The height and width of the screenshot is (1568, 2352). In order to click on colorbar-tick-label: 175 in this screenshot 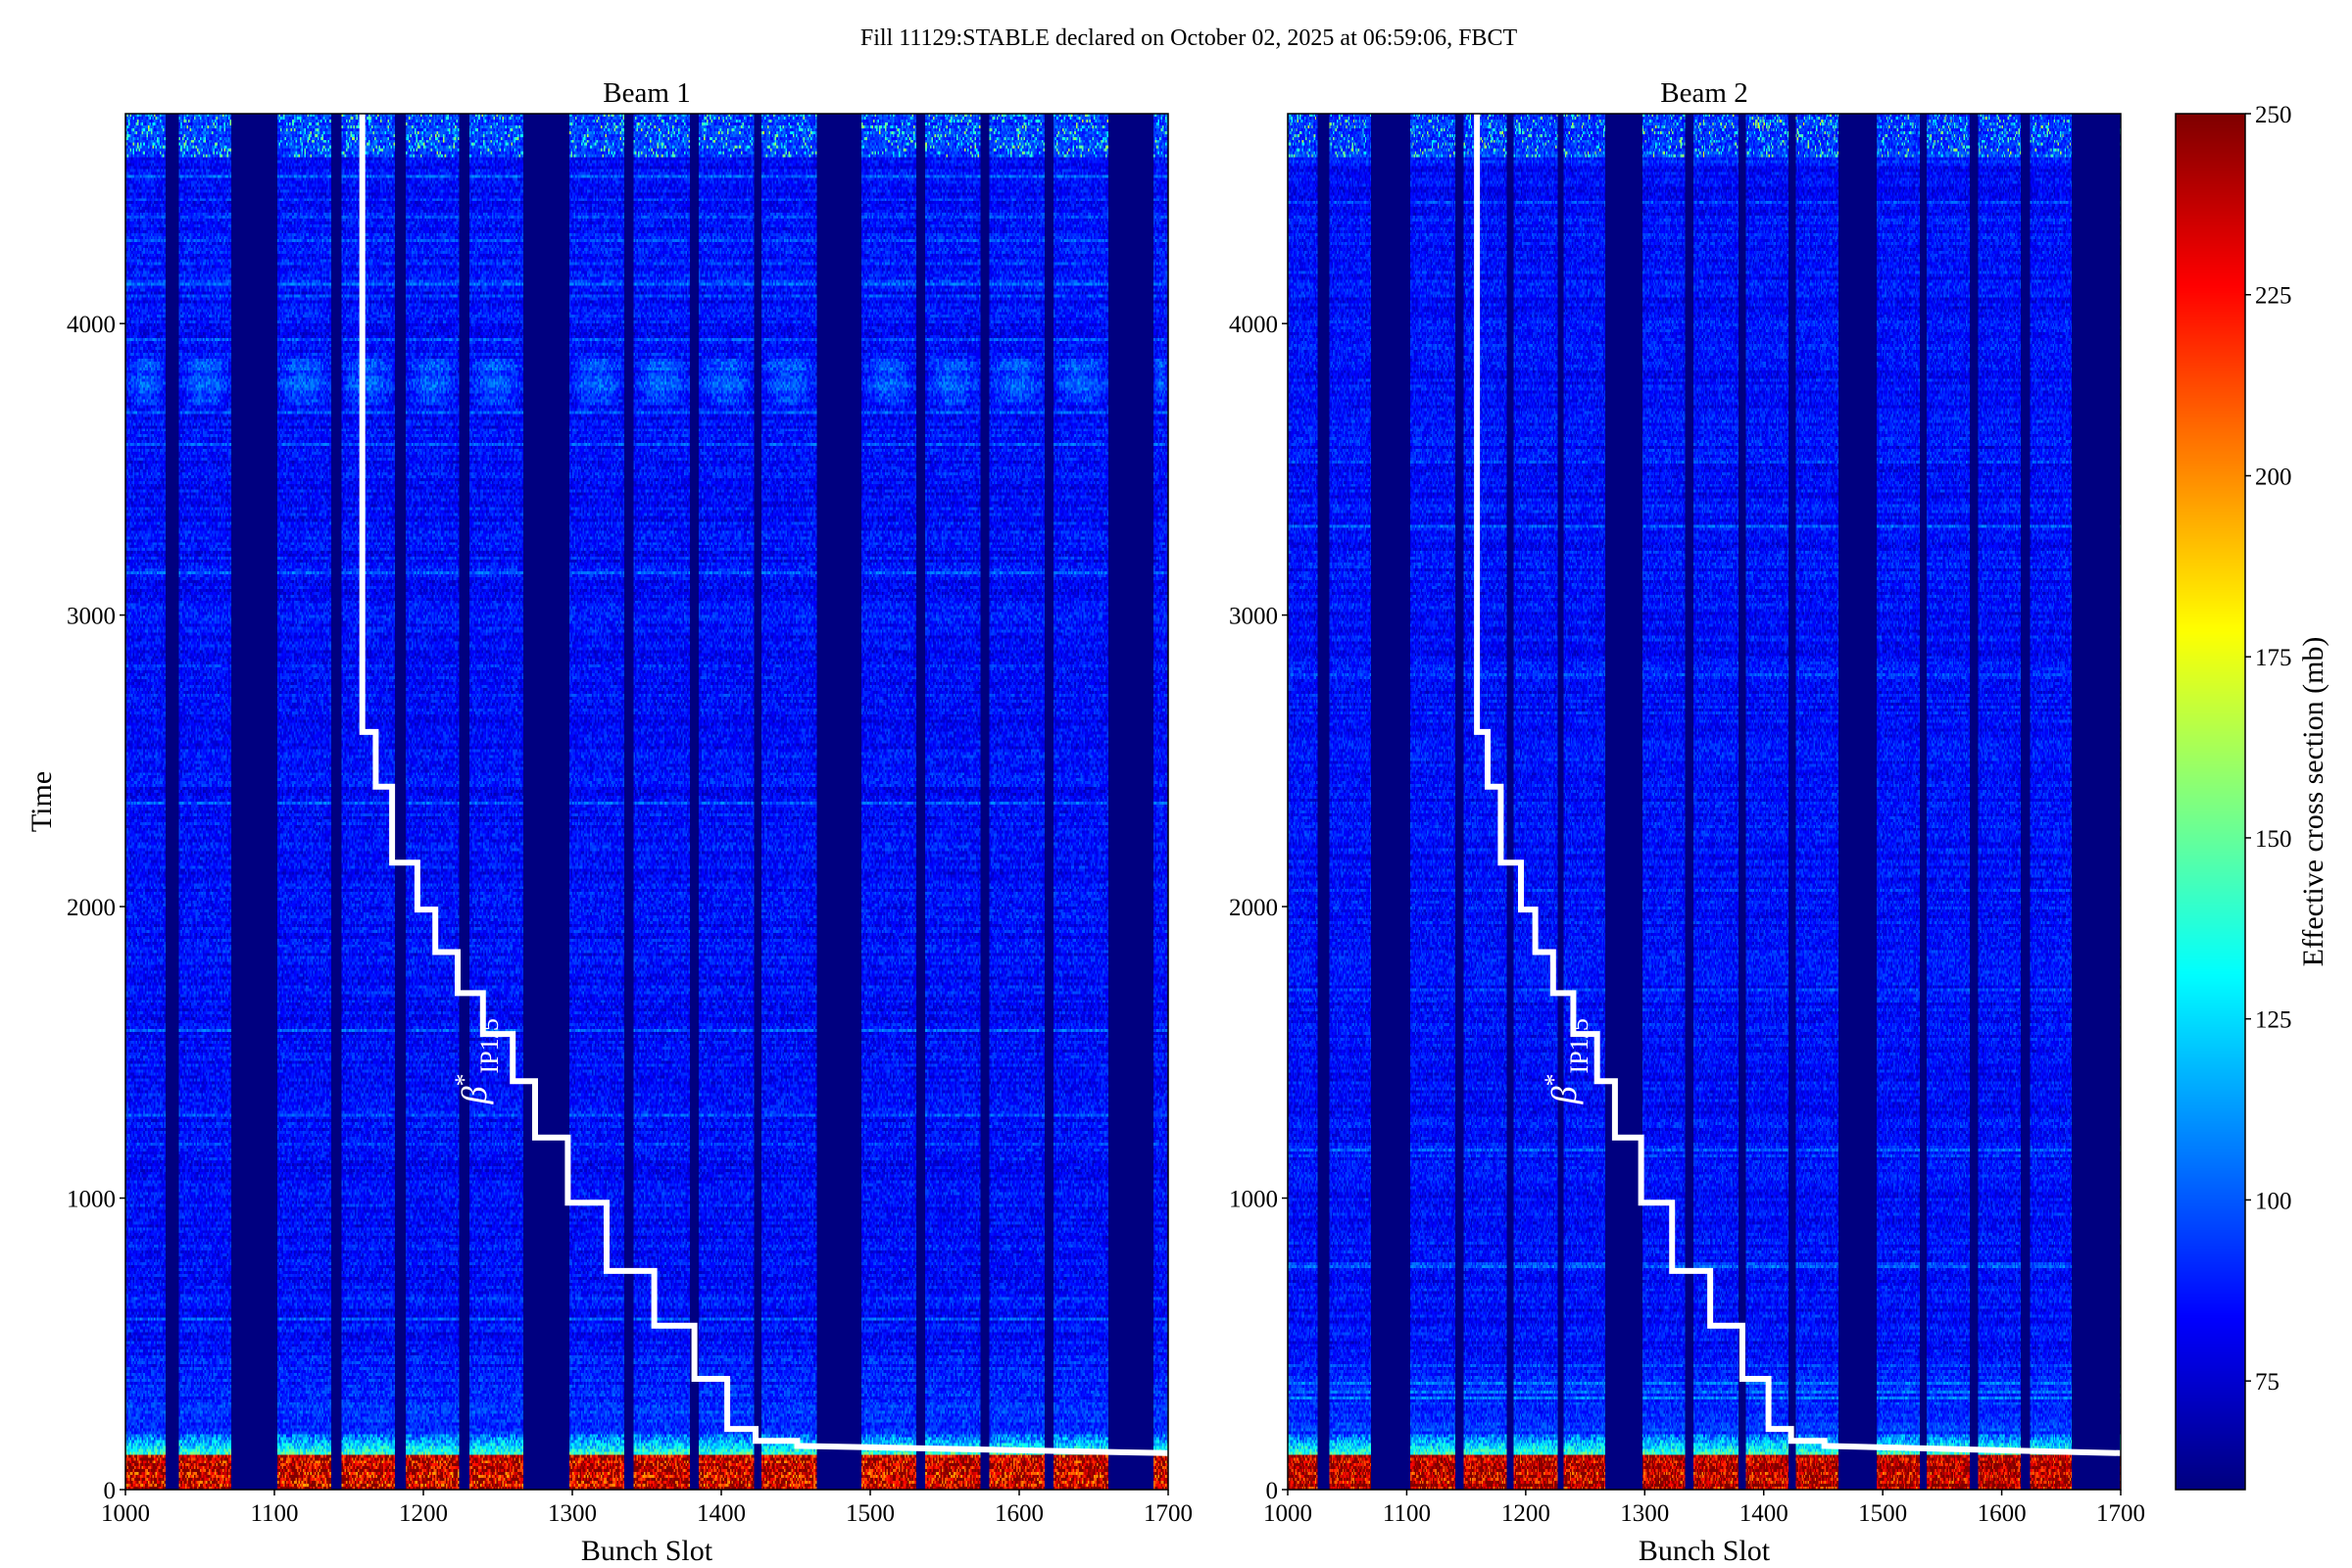, I will do `click(2273, 658)`.